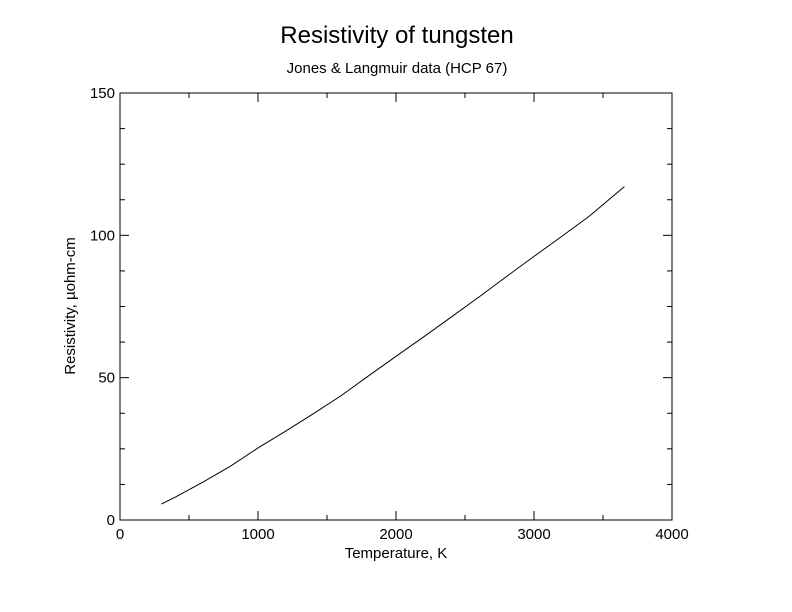 This screenshot has width=792, height=612. What do you see at coordinates (120, 534) in the screenshot?
I see `x-tick-label: 0` at bounding box center [120, 534].